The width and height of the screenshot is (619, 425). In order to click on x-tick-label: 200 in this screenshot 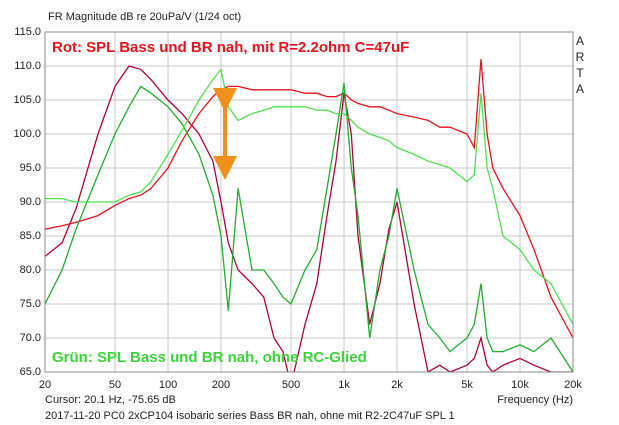, I will do `click(221, 385)`.